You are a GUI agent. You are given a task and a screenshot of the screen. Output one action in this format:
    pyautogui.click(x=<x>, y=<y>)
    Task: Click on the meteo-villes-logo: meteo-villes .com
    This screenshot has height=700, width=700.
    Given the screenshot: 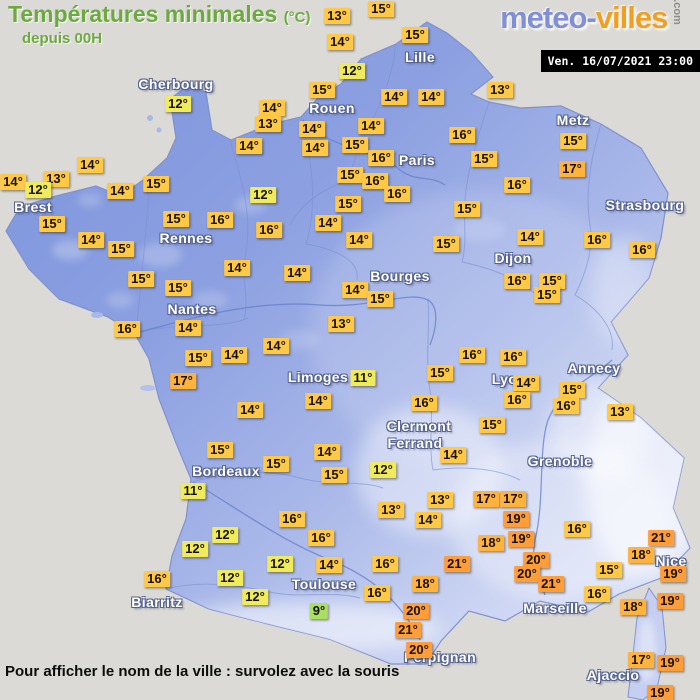 What is the action you would take?
    pyautogui.click(x=595, y=18)
    